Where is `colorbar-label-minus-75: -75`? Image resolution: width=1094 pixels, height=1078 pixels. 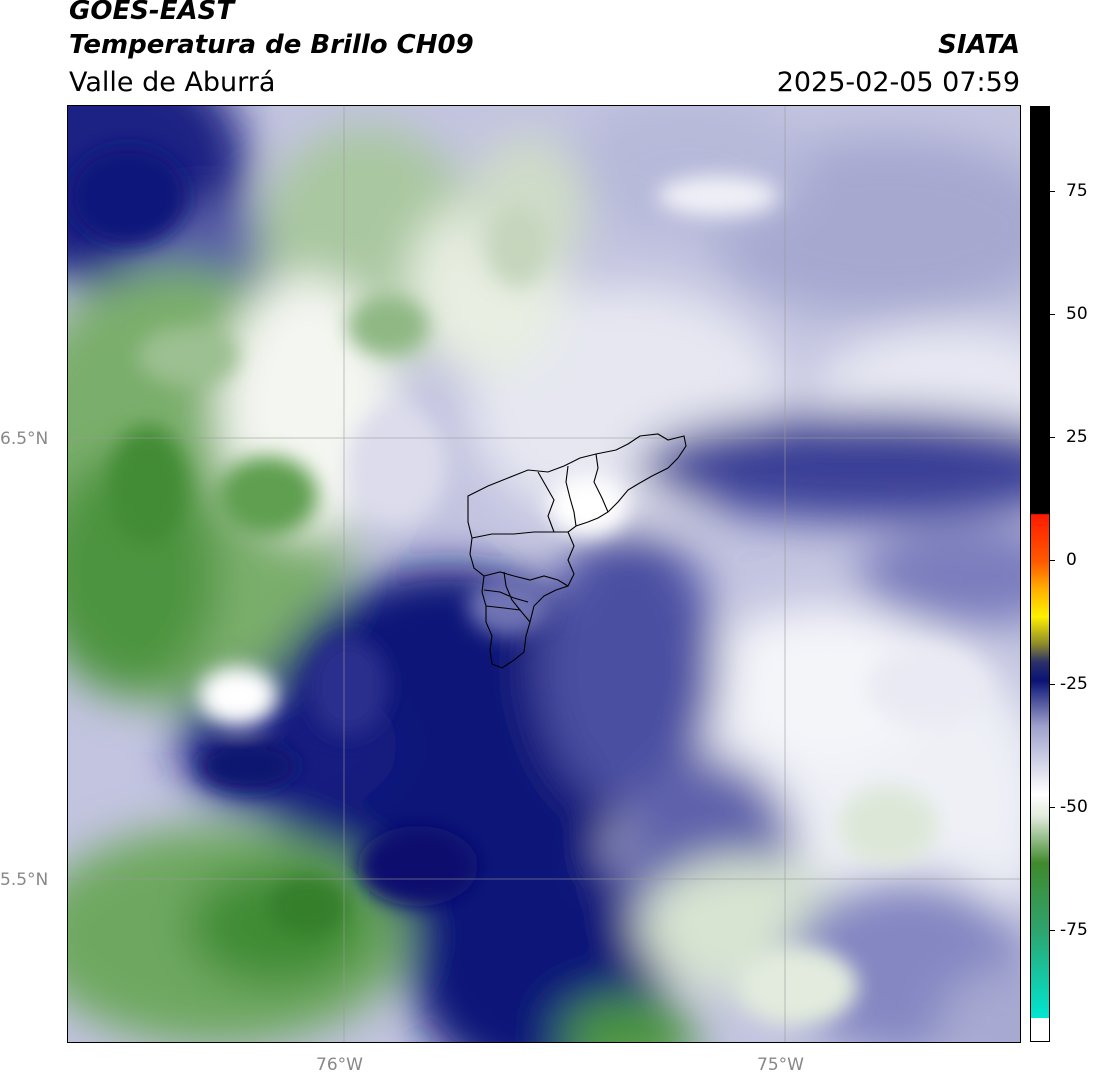
colorbar-label-minus-75: -75 is located at coordinates (1074, 930).